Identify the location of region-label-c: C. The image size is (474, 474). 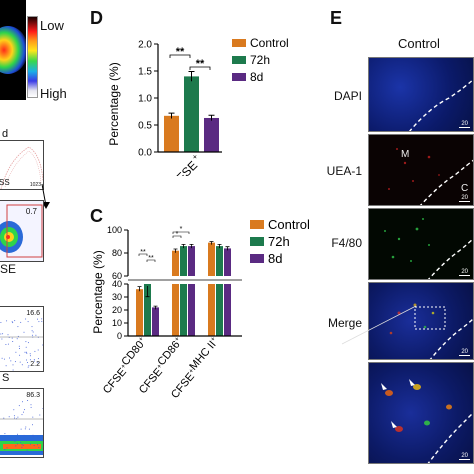
(465, 188).